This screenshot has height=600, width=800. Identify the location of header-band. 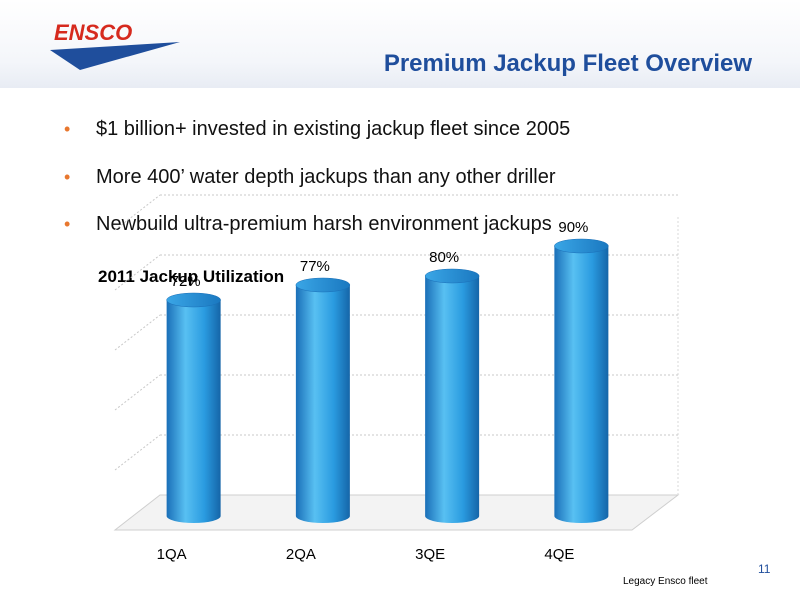
(400, 44).